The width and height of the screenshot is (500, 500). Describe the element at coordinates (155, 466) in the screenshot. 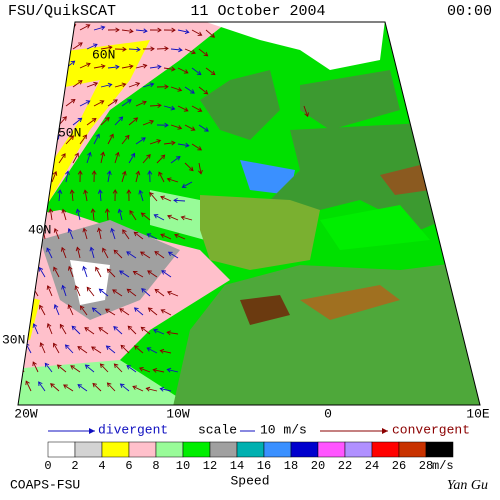

I see `color-tick-label: 8` at that location.